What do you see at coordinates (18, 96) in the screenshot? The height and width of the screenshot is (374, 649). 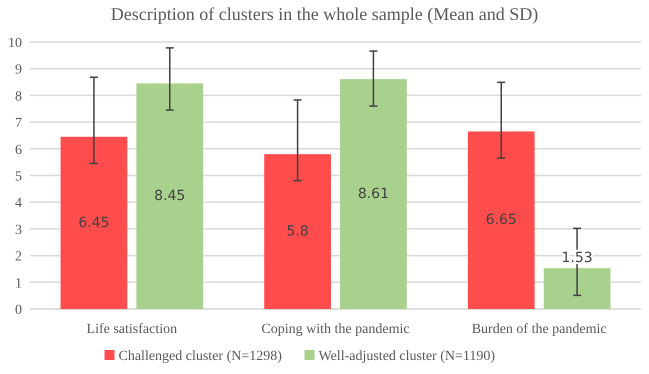 I see `y-tick-label: 8` at bounding box center [18, 96].